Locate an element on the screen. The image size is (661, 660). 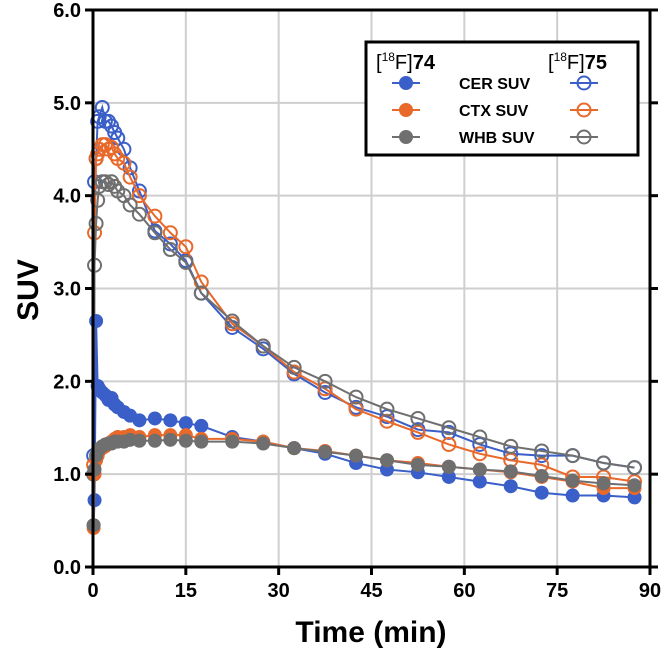
x-tick-label: 60 is located at coordinates (464, 591).